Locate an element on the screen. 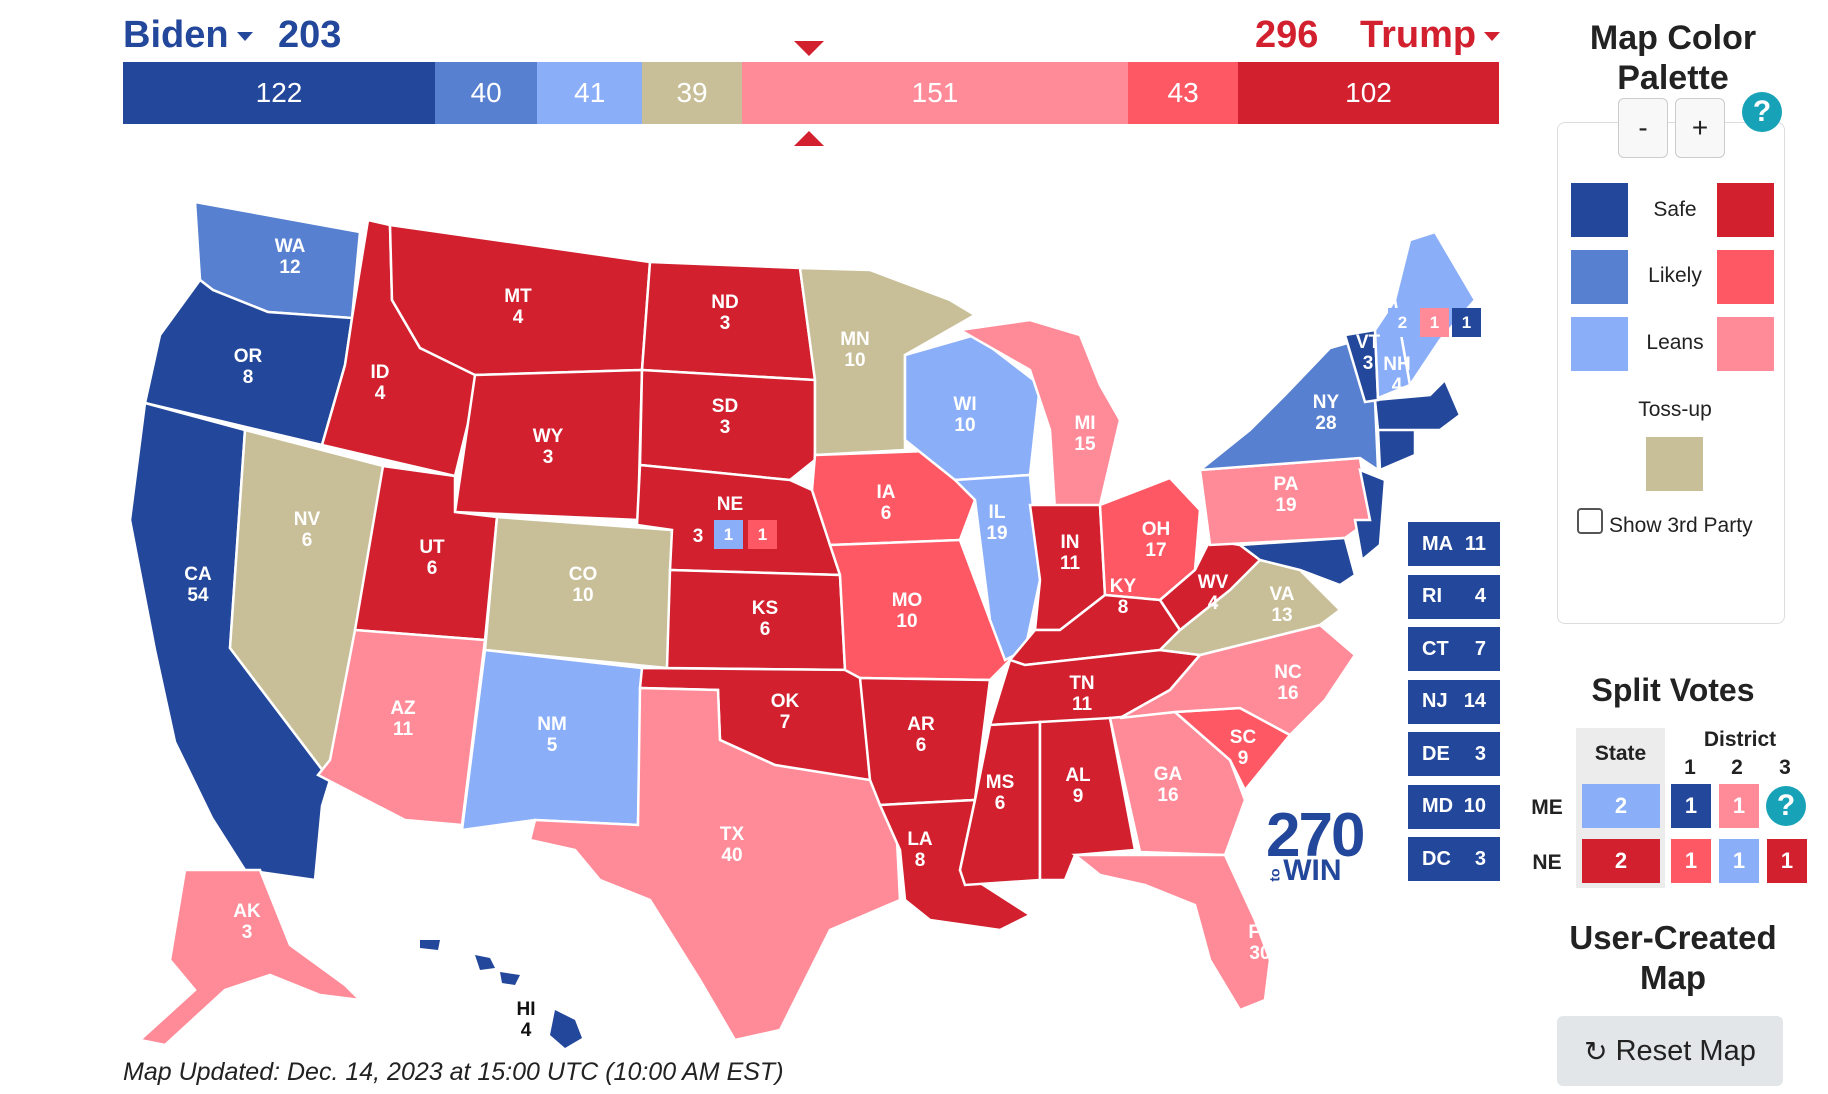 Image resolution: width=1828 pixels, height=1094 pixels. swatch-leans-dem is located at coordinates (1599, 344).